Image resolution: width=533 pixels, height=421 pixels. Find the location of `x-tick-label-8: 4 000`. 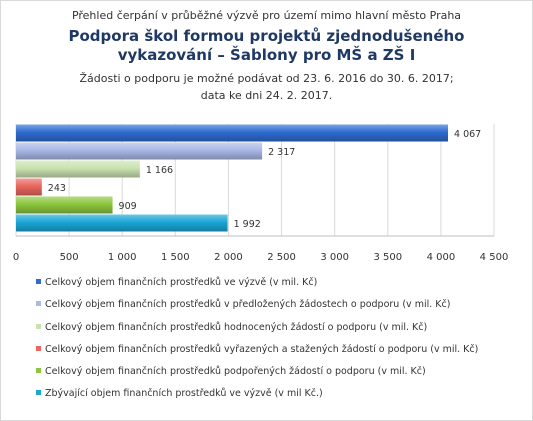

x-tick-label-8: 4 000 is located at coordinates (441, 257).